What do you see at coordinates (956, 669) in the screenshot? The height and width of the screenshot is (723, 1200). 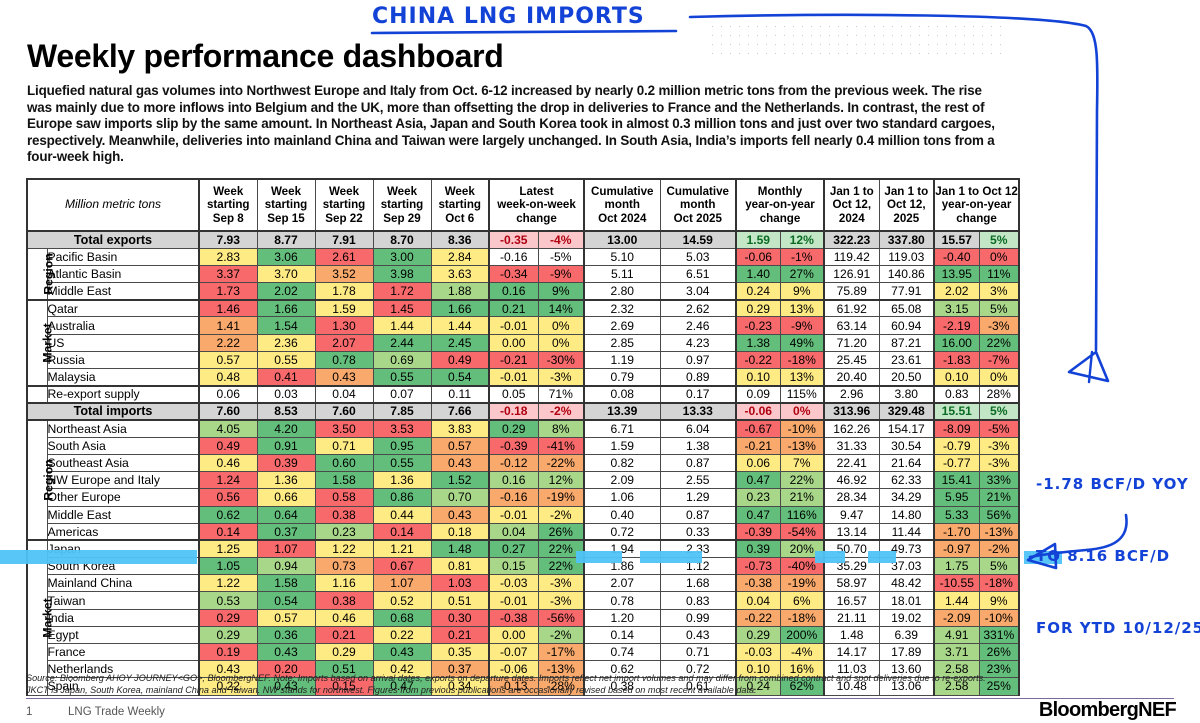 I see `table-cell: 2.58` at bounding box center [956, 669].